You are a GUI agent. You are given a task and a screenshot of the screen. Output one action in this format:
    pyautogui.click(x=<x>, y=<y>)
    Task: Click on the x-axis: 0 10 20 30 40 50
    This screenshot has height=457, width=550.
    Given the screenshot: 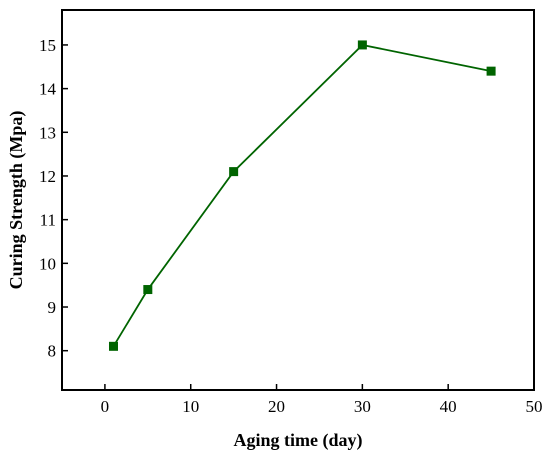 What is the action you would take?
    pyautogui.click(x=322, y=400)
    